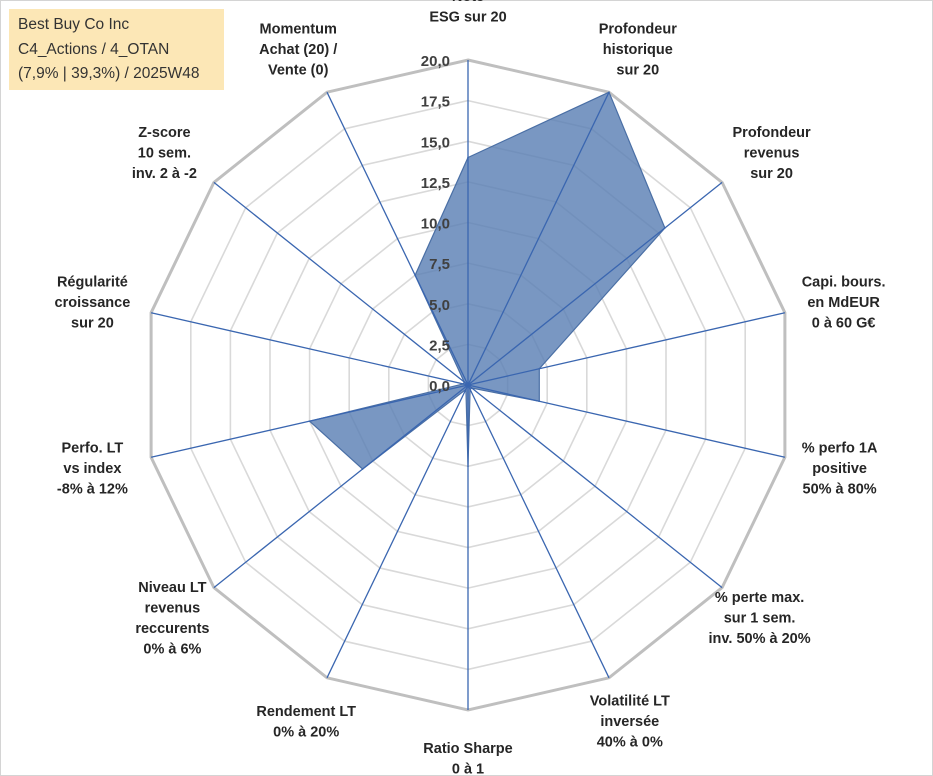  What do you see at coordinates (92, 490) in the screenshot?
I see `axis-label: -8% à 12%` at bounding box center [92, 490].